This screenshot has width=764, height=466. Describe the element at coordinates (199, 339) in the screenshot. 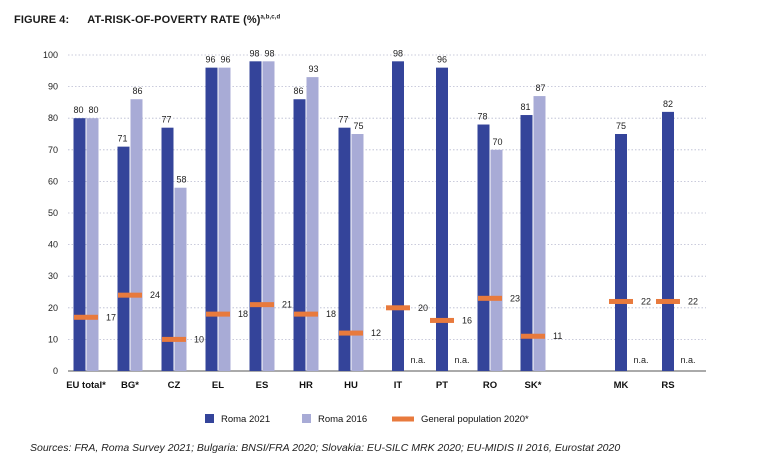

I see `data-label-general-population: 10` at that location.